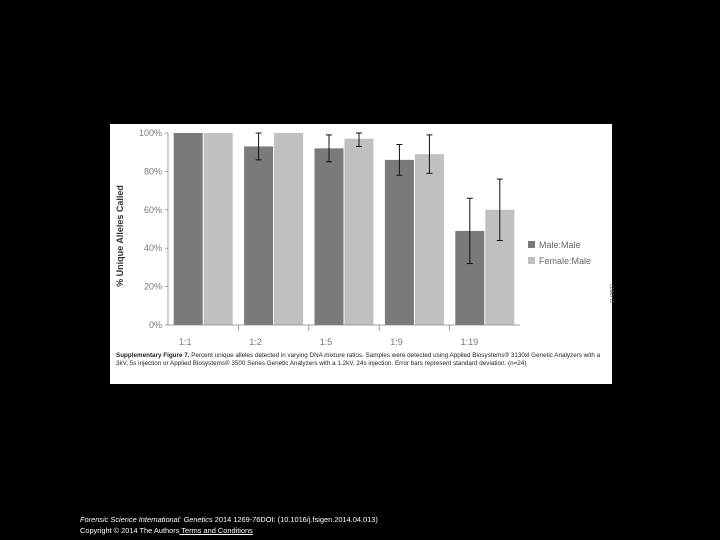 The image size is (720, 540). Describe the element at coordinates (326, 342) in the screenshot. I see `x-tick-label: 1:5` at that location.